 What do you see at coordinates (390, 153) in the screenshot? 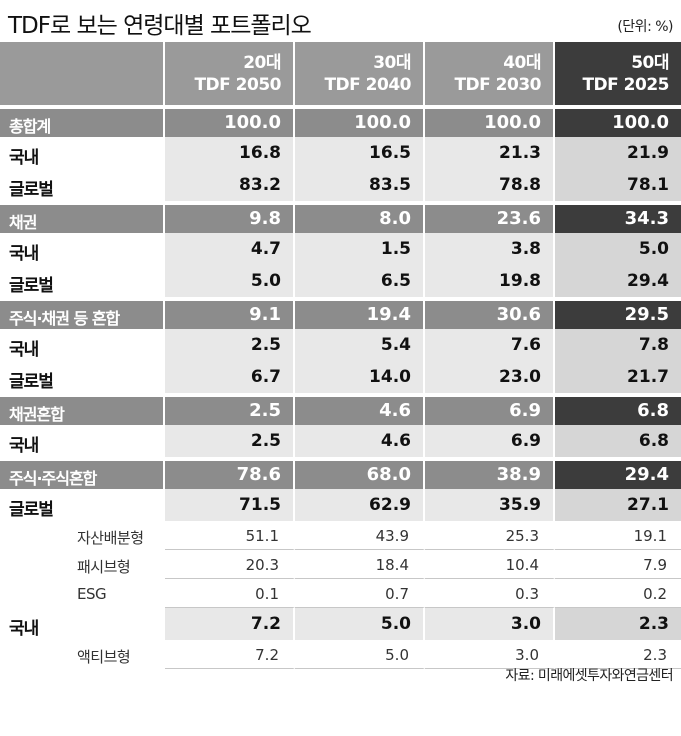
I see `cell-value: 16.5` at bounding box center [390, 153].